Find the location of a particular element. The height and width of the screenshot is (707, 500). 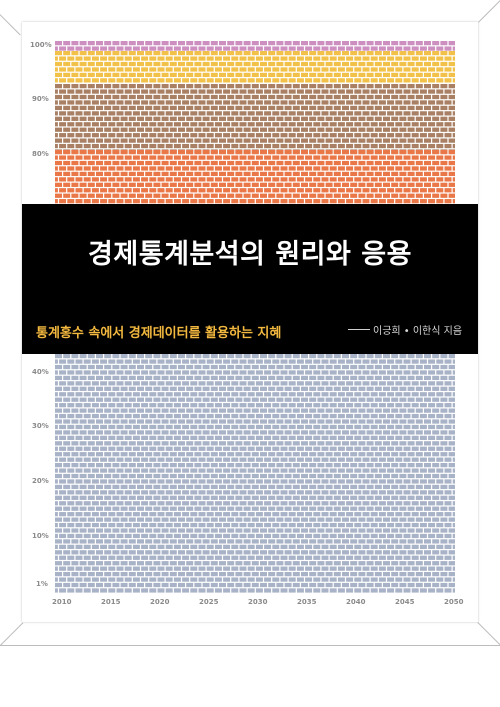

author-dash is located at coordinates (359, 329).